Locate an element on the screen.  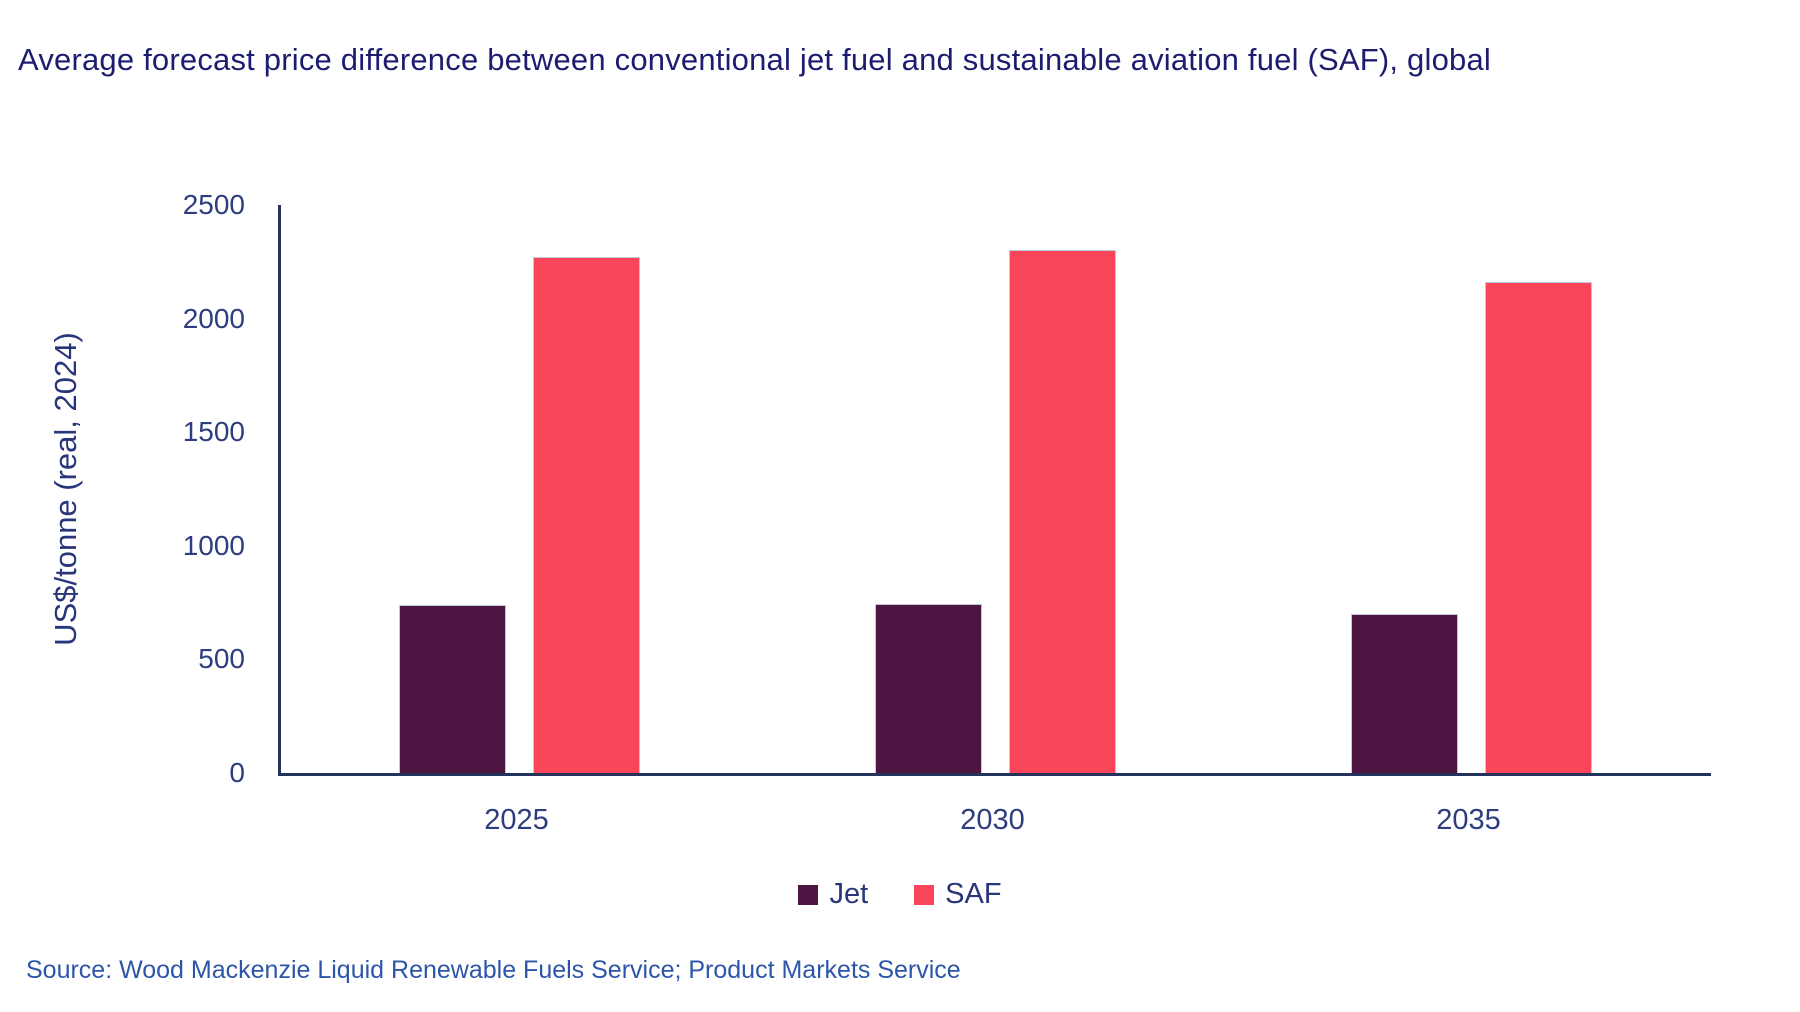
bar-saf-2035 is located at coordinates (1538, 527).